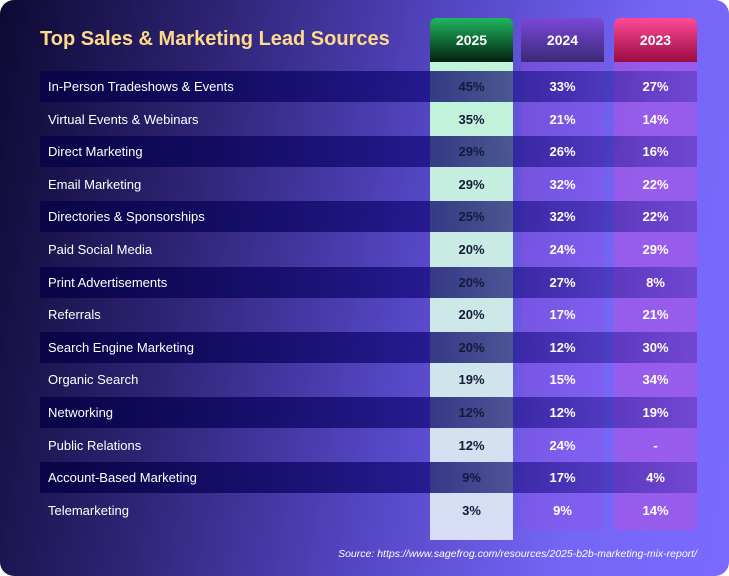  Describe the element at coordinates (655, 40) in the screenshot. I see `column-header-2023: 2023` at that location.